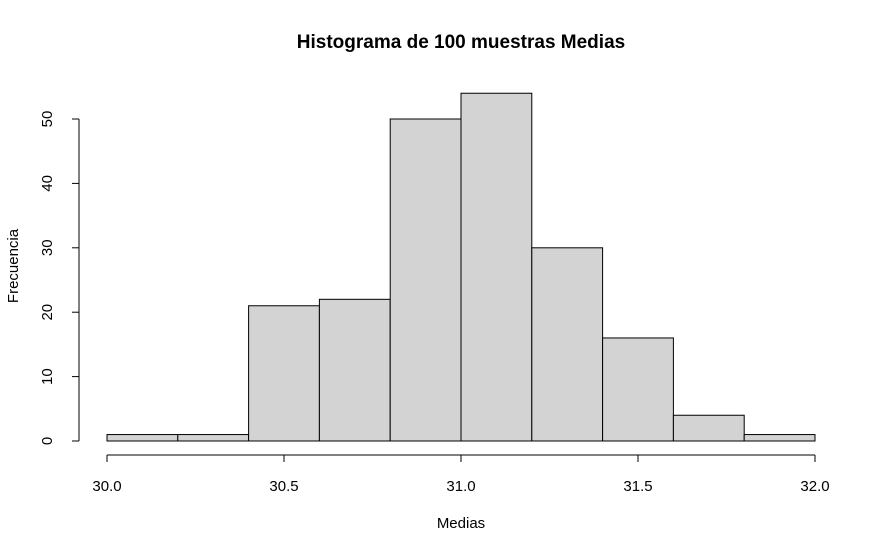 Image resolution: width=884 pixels, height=553 pixels. Describe the element at coordinates (47, 441) in the screenshot. I see `y-tick-label: 0` at that location.